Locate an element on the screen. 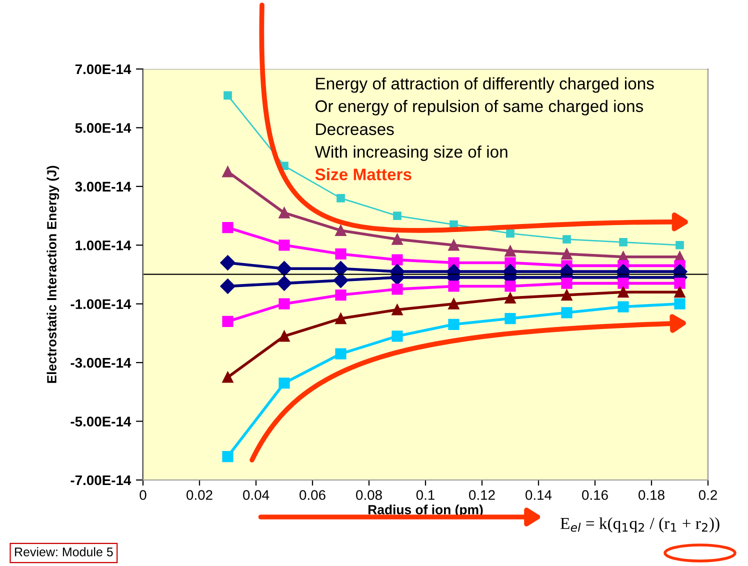 The height and width of the screenshot is (566, 748). text: E$_{el}$ = k(q$_{1}$q$_{2}$ / (r$_{1}$ + r$_{2}$)) is located at coordinates (640, 524).